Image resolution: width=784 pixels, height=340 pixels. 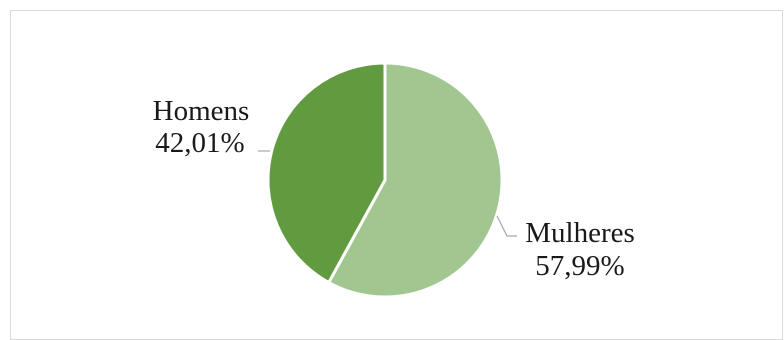 What do you see at coordinates (201, 111) in the screenshot?
I see `slice-label-homens: Homens` at bounding box center [201, 111].